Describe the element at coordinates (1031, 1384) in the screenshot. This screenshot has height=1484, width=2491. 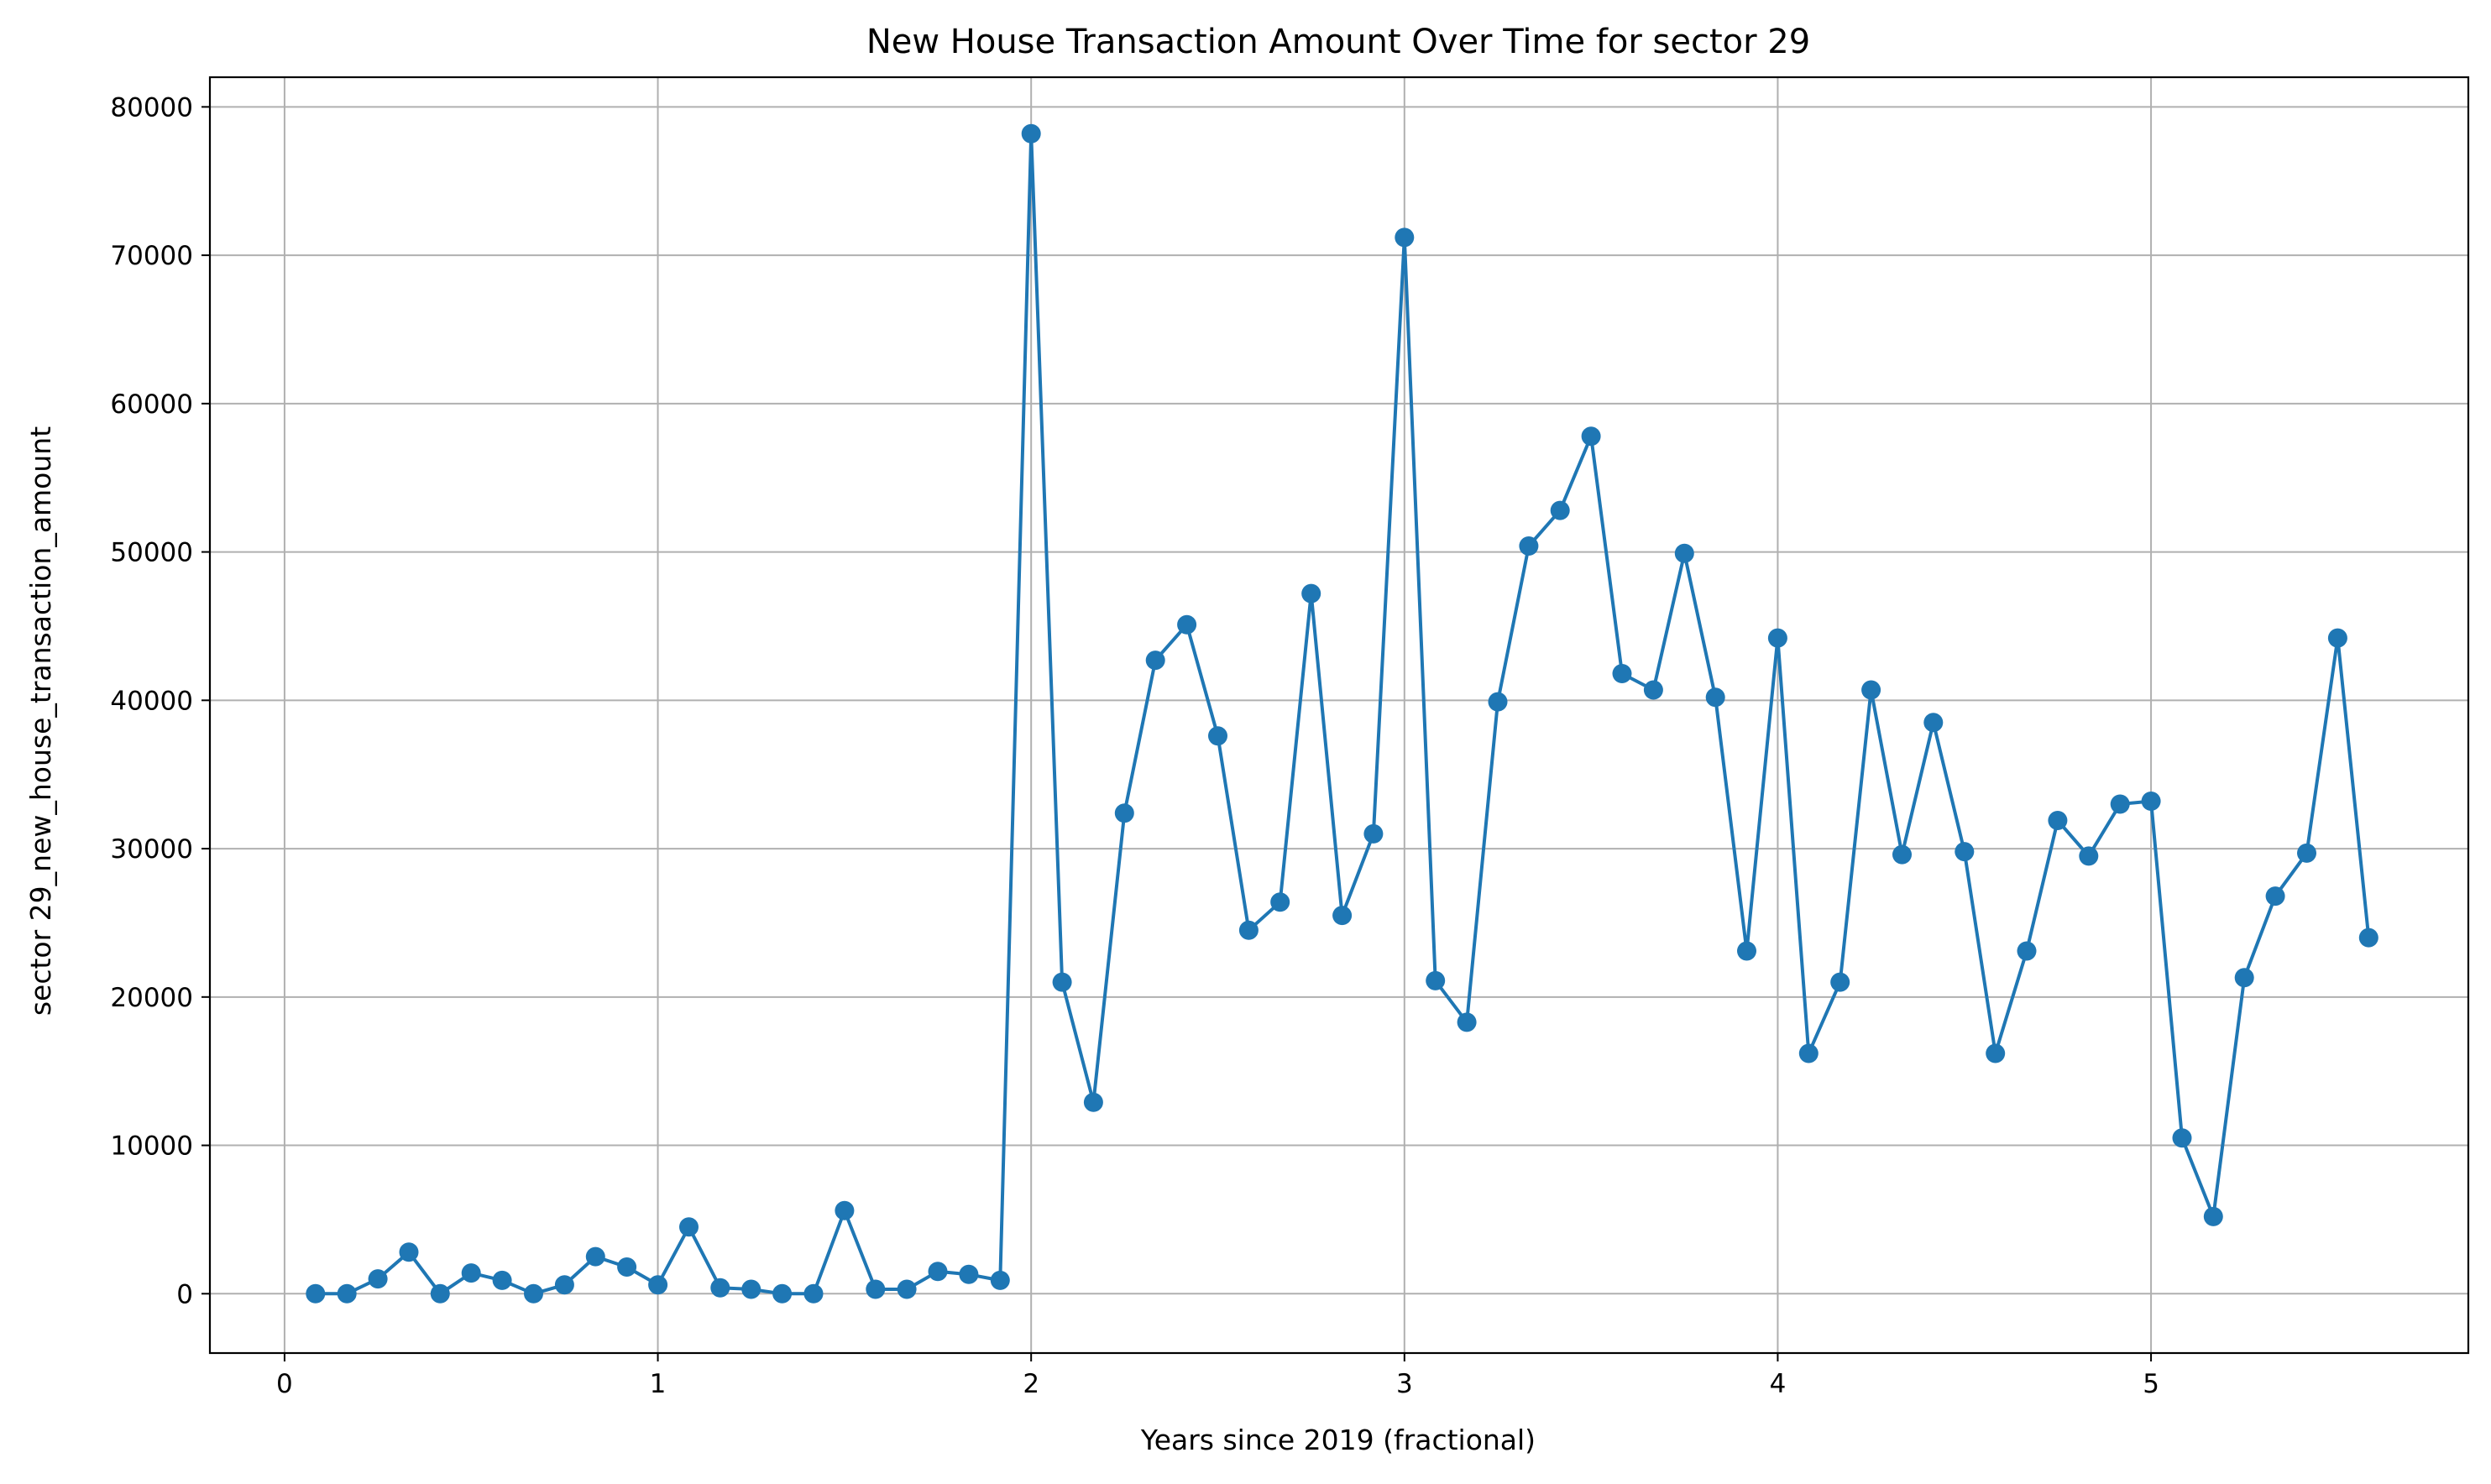
I see `x-tick-label: 2` at that location.